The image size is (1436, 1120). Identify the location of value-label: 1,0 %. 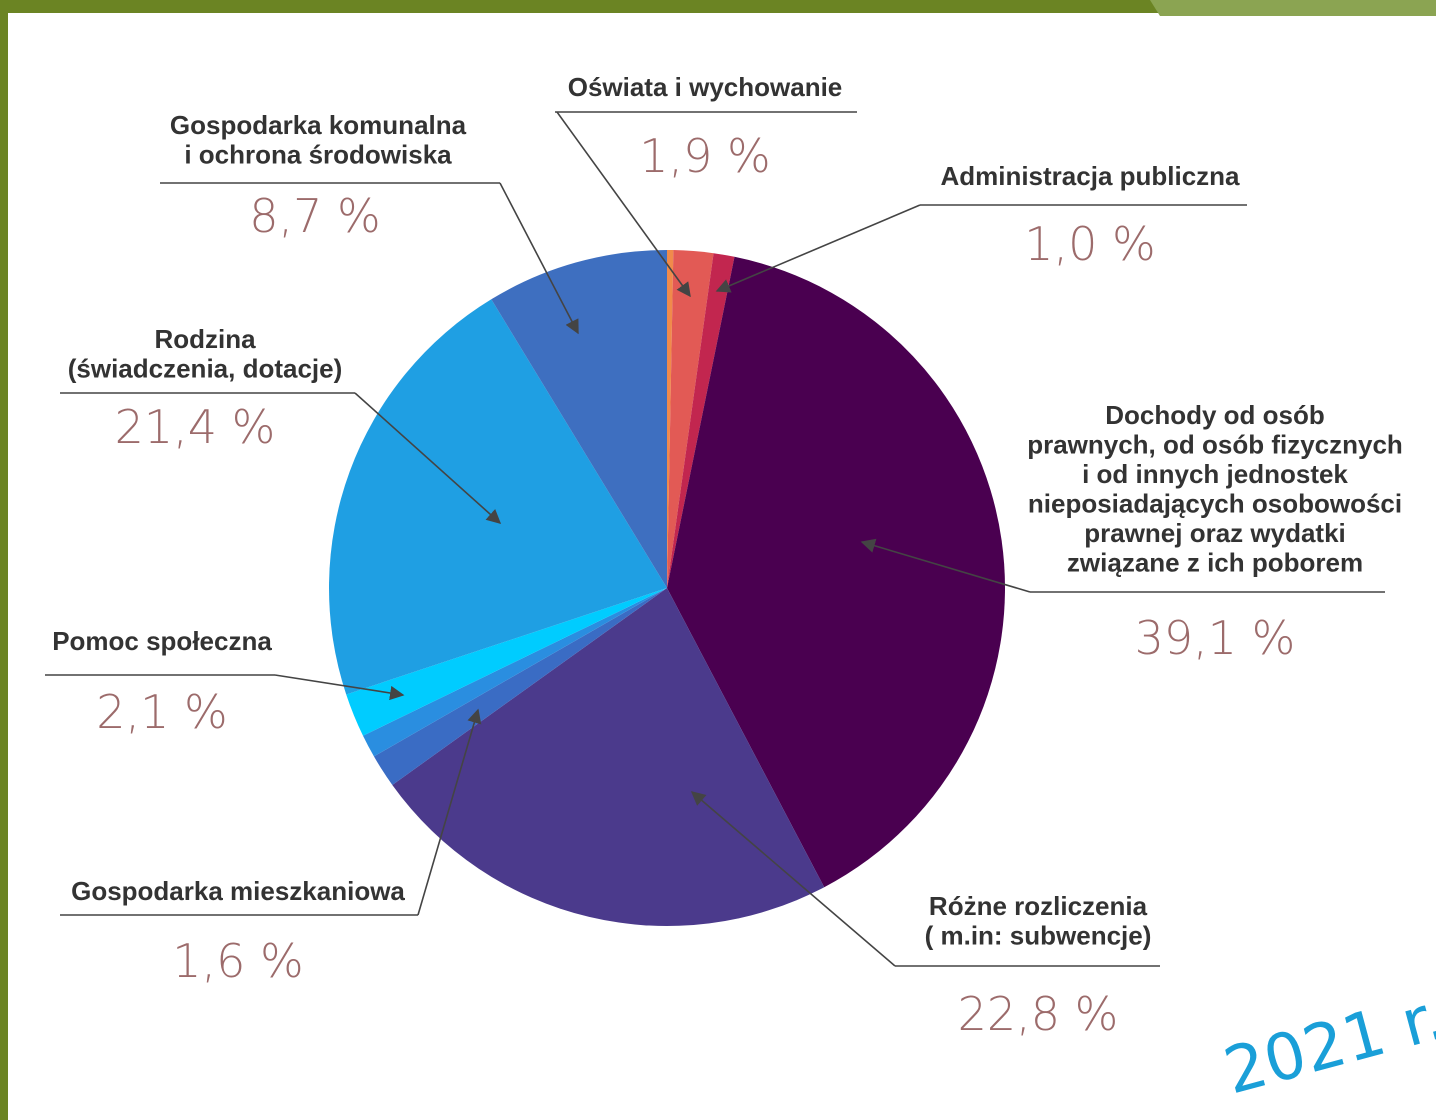
(1090, 244).